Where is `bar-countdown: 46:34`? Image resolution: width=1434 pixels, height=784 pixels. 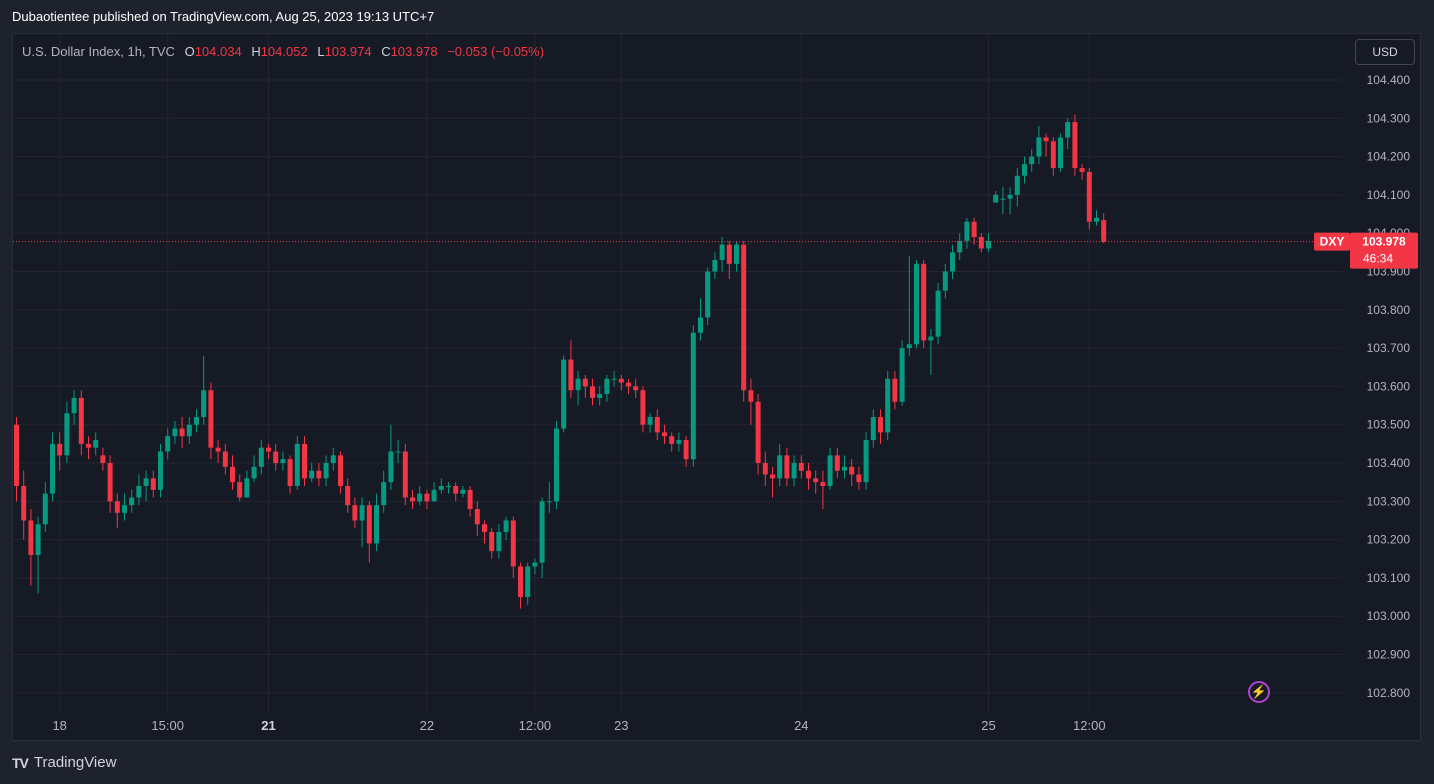 bar-countdown: 46:34 is located at coordinates (1378, 259).